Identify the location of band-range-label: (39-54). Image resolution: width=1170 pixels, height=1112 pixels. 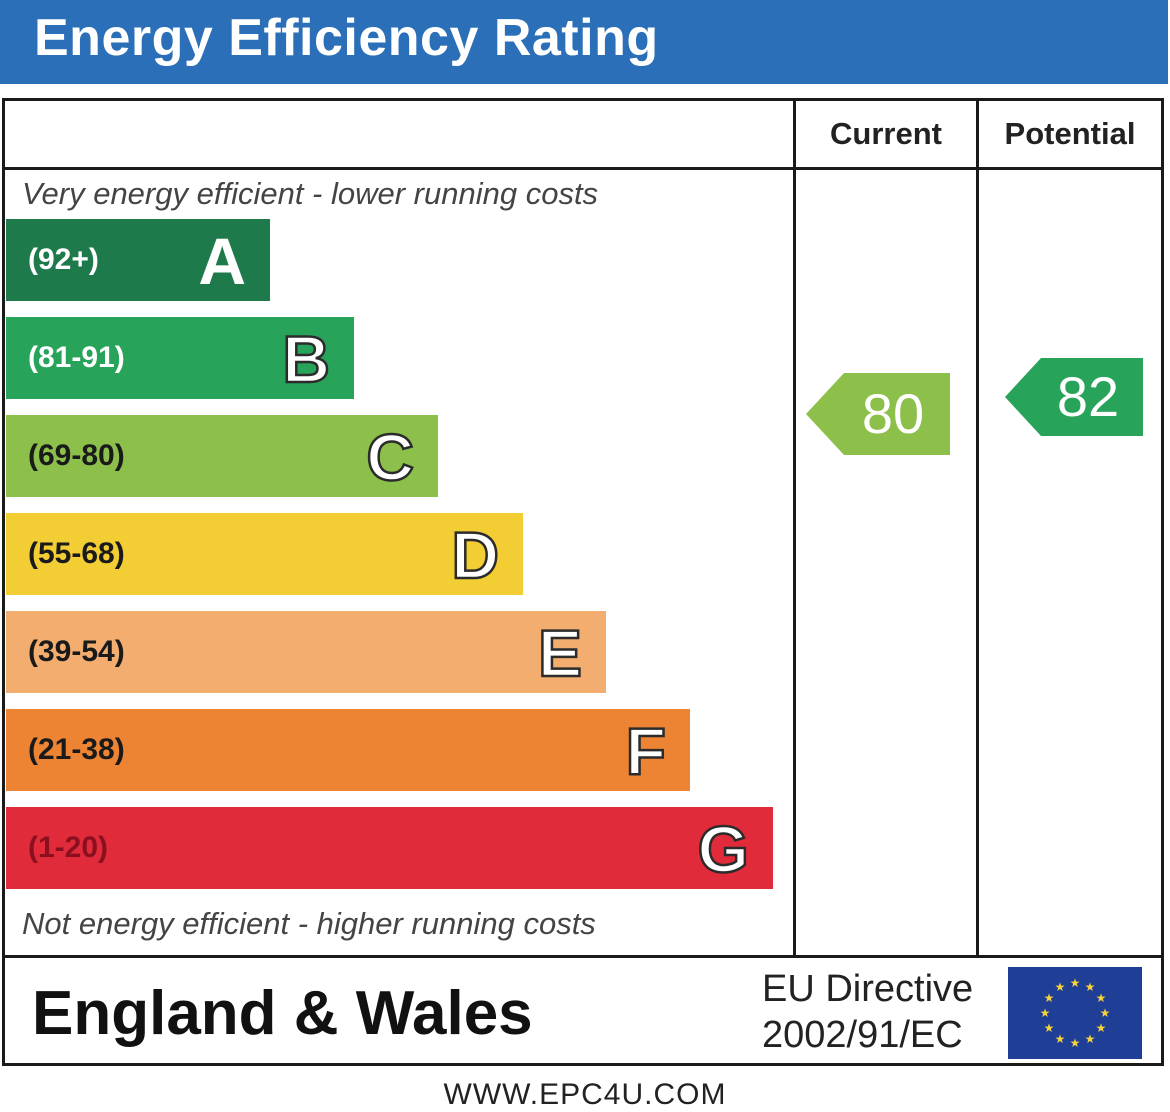
(76, 651).